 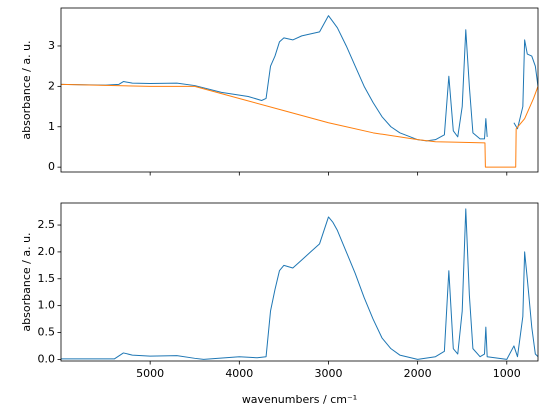 I want to click on y-tick-label: 1.0, so click(x=47, y=305).